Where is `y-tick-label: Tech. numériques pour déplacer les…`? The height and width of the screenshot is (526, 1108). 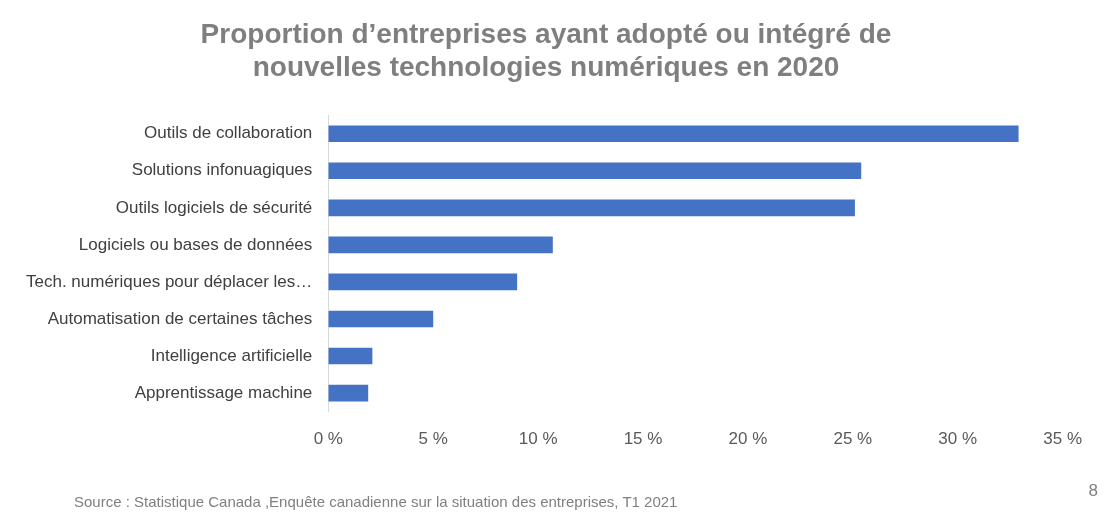 y-tick-label: Tech. numériques pour déplacer les… is located at coordinates (169, 281).